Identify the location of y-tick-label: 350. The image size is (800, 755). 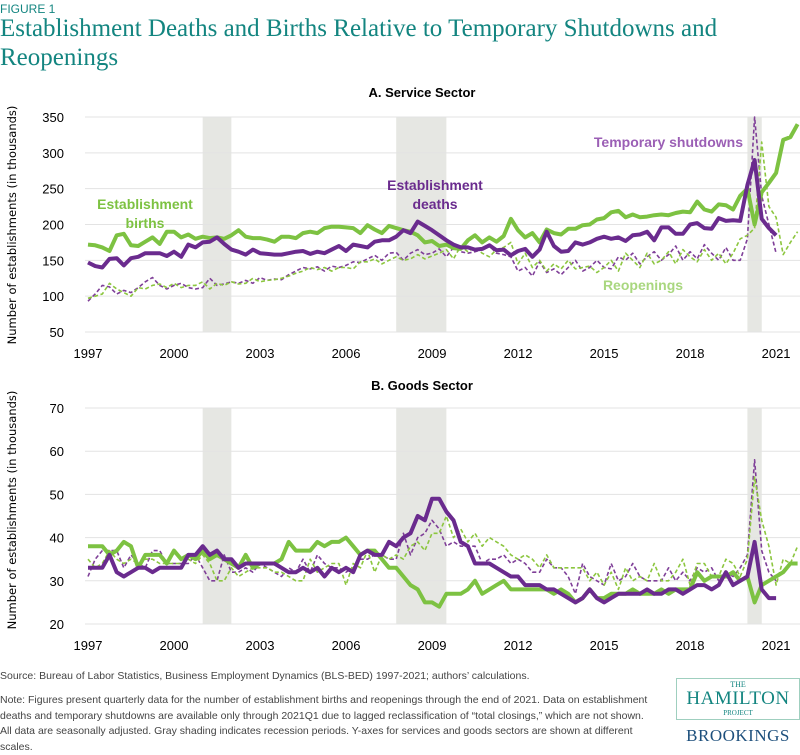
(53, 117).